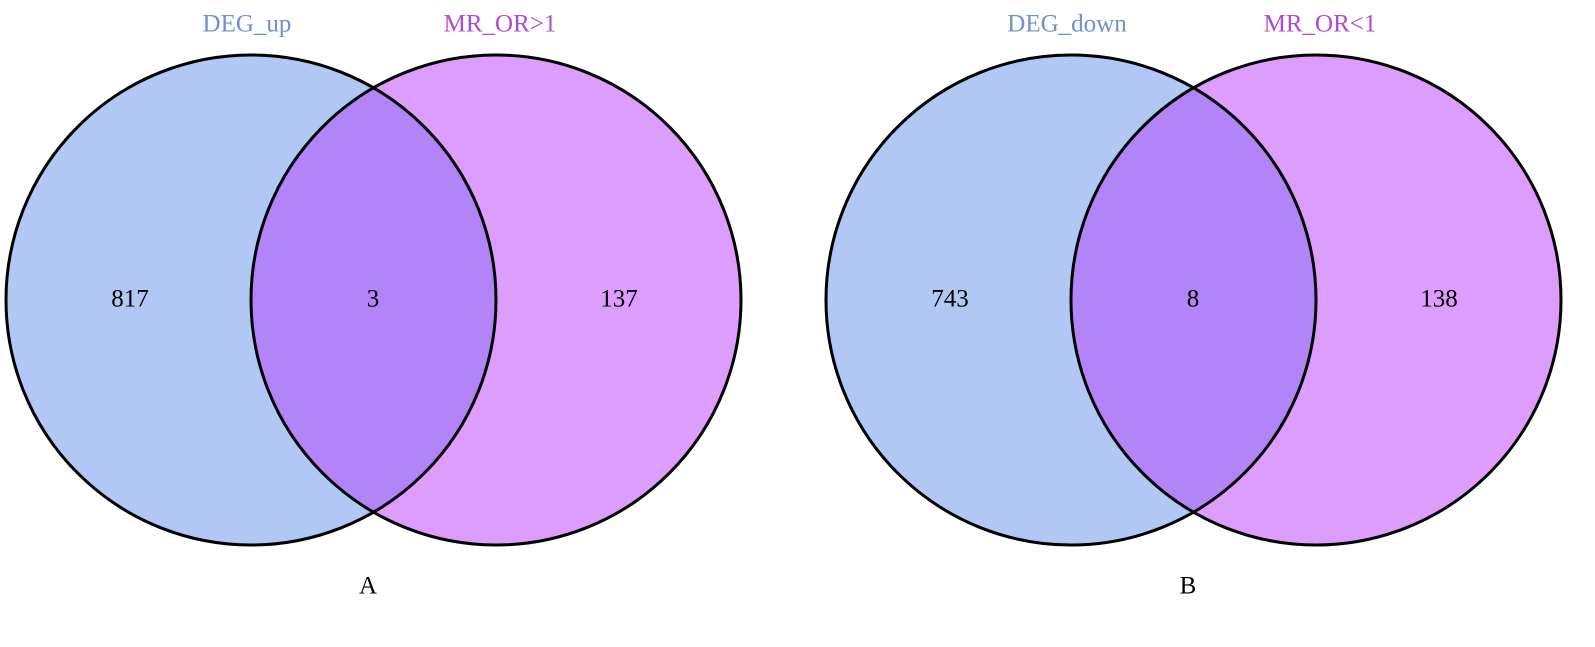 This screenshot has height=647, width=1595. Describe the element at coordinates (1188, 586) in the screenshot. I see `panel-label: B` at that location.